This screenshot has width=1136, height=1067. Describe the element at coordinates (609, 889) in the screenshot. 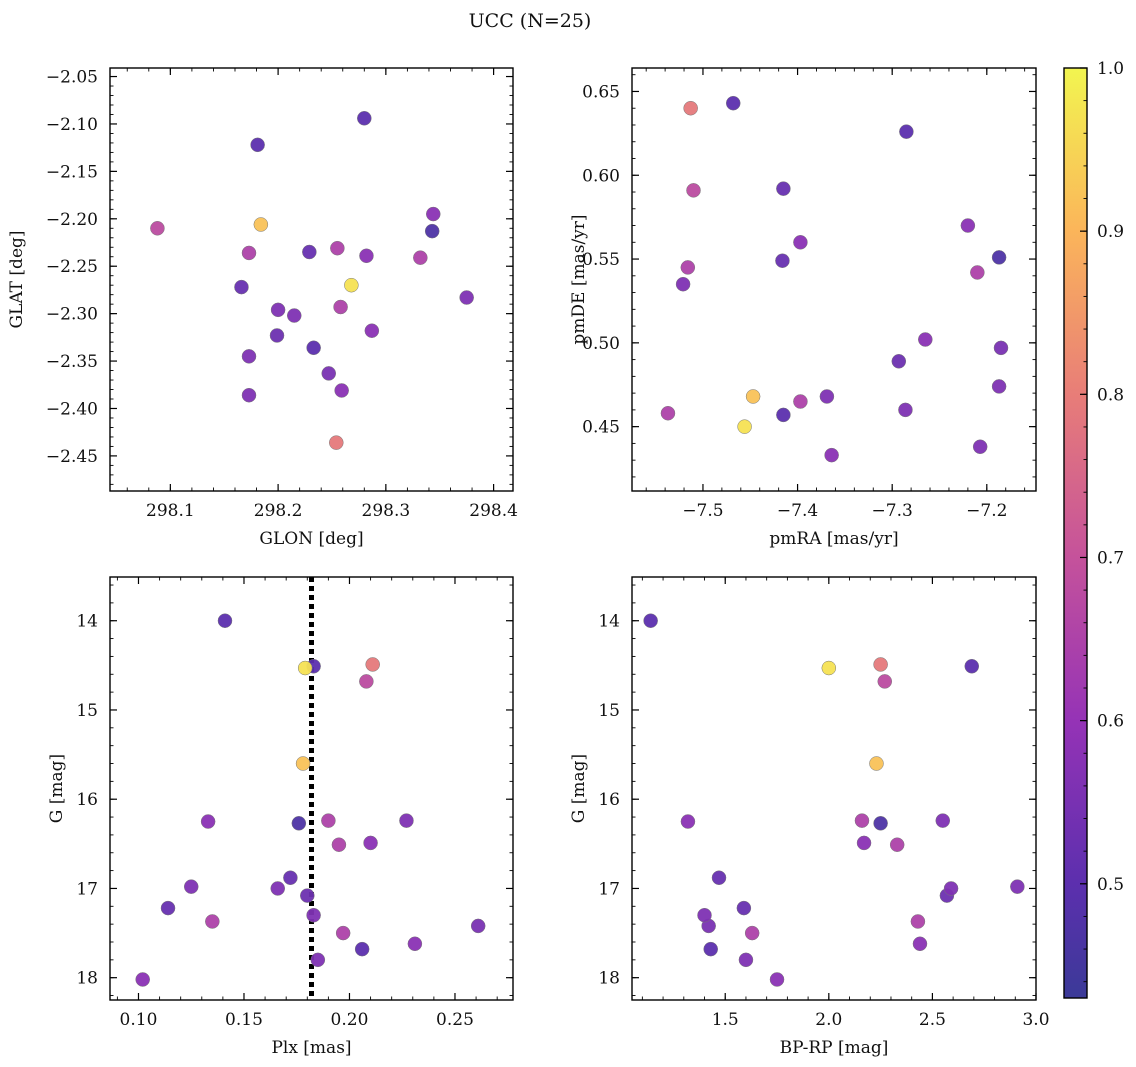

I see `bprp-g-ytick-label: 17` at that location.